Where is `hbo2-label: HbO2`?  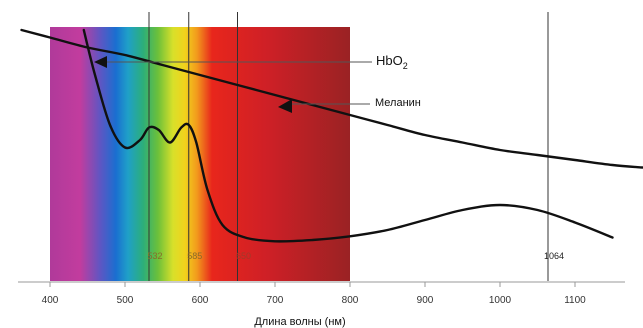
hbo2-label: HbO2 is located at coordinates (392, 62).